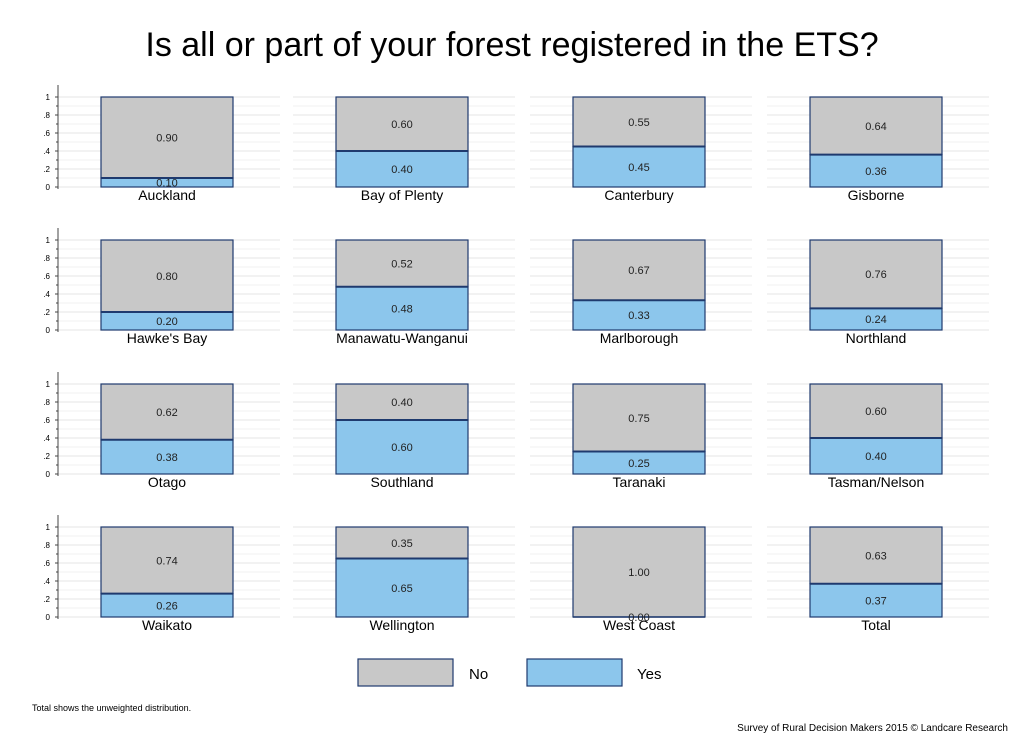  I want to click on facet-panel: 0.55 0.45 Canterbury, so click(641, 149).